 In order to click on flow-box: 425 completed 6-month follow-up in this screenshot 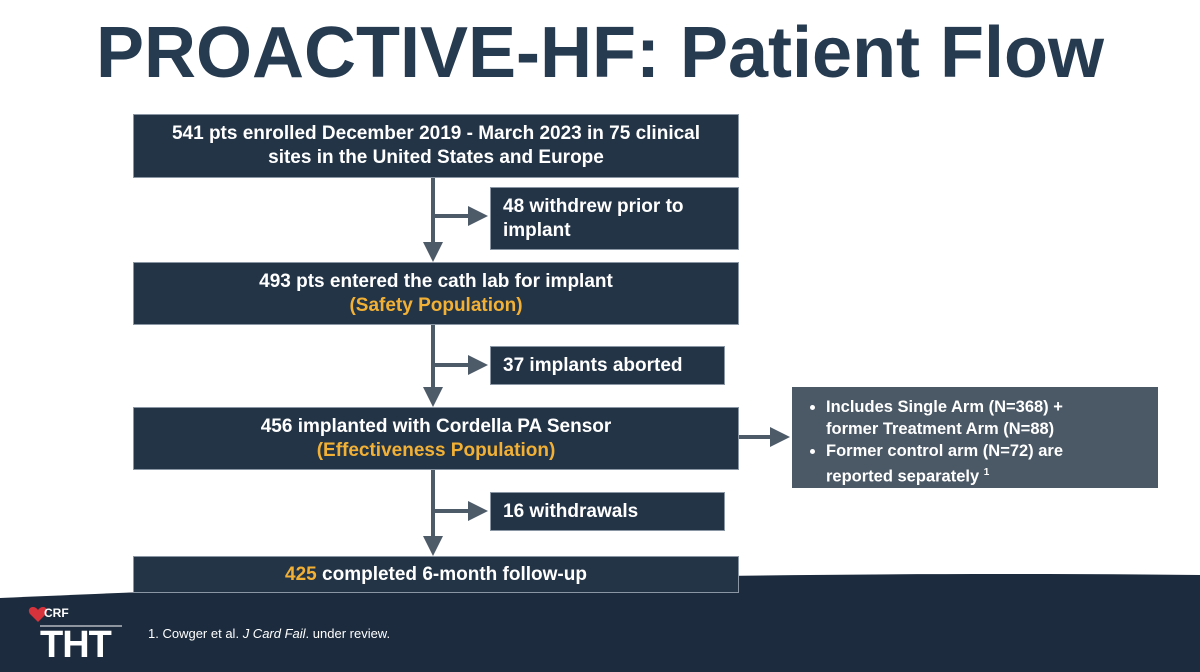, I will do `click(436, 574)`.